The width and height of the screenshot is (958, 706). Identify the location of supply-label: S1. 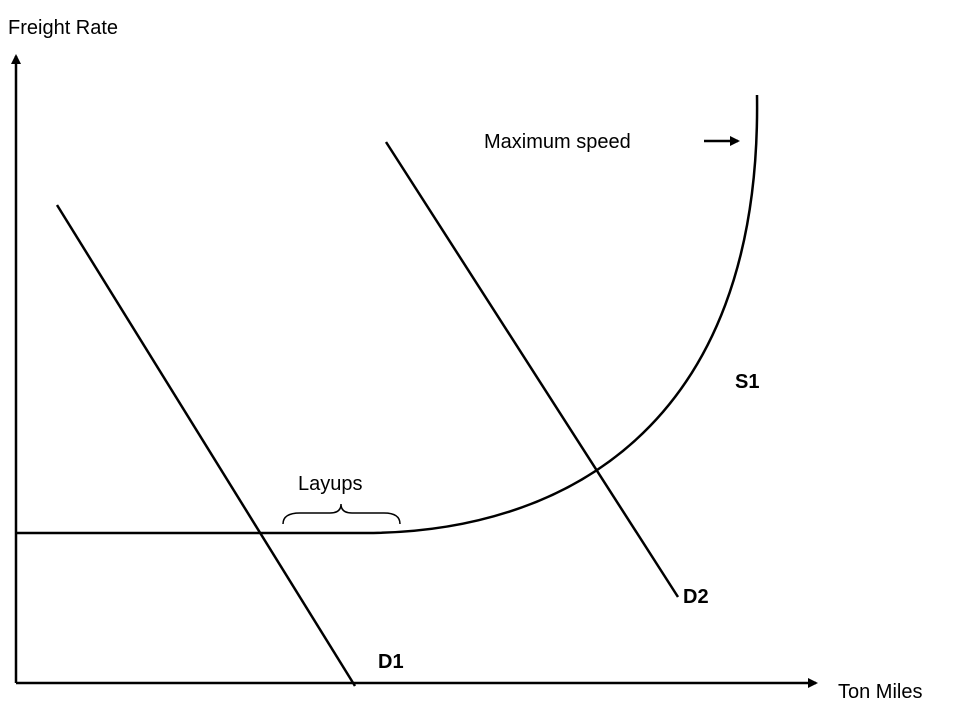
(747, 382).